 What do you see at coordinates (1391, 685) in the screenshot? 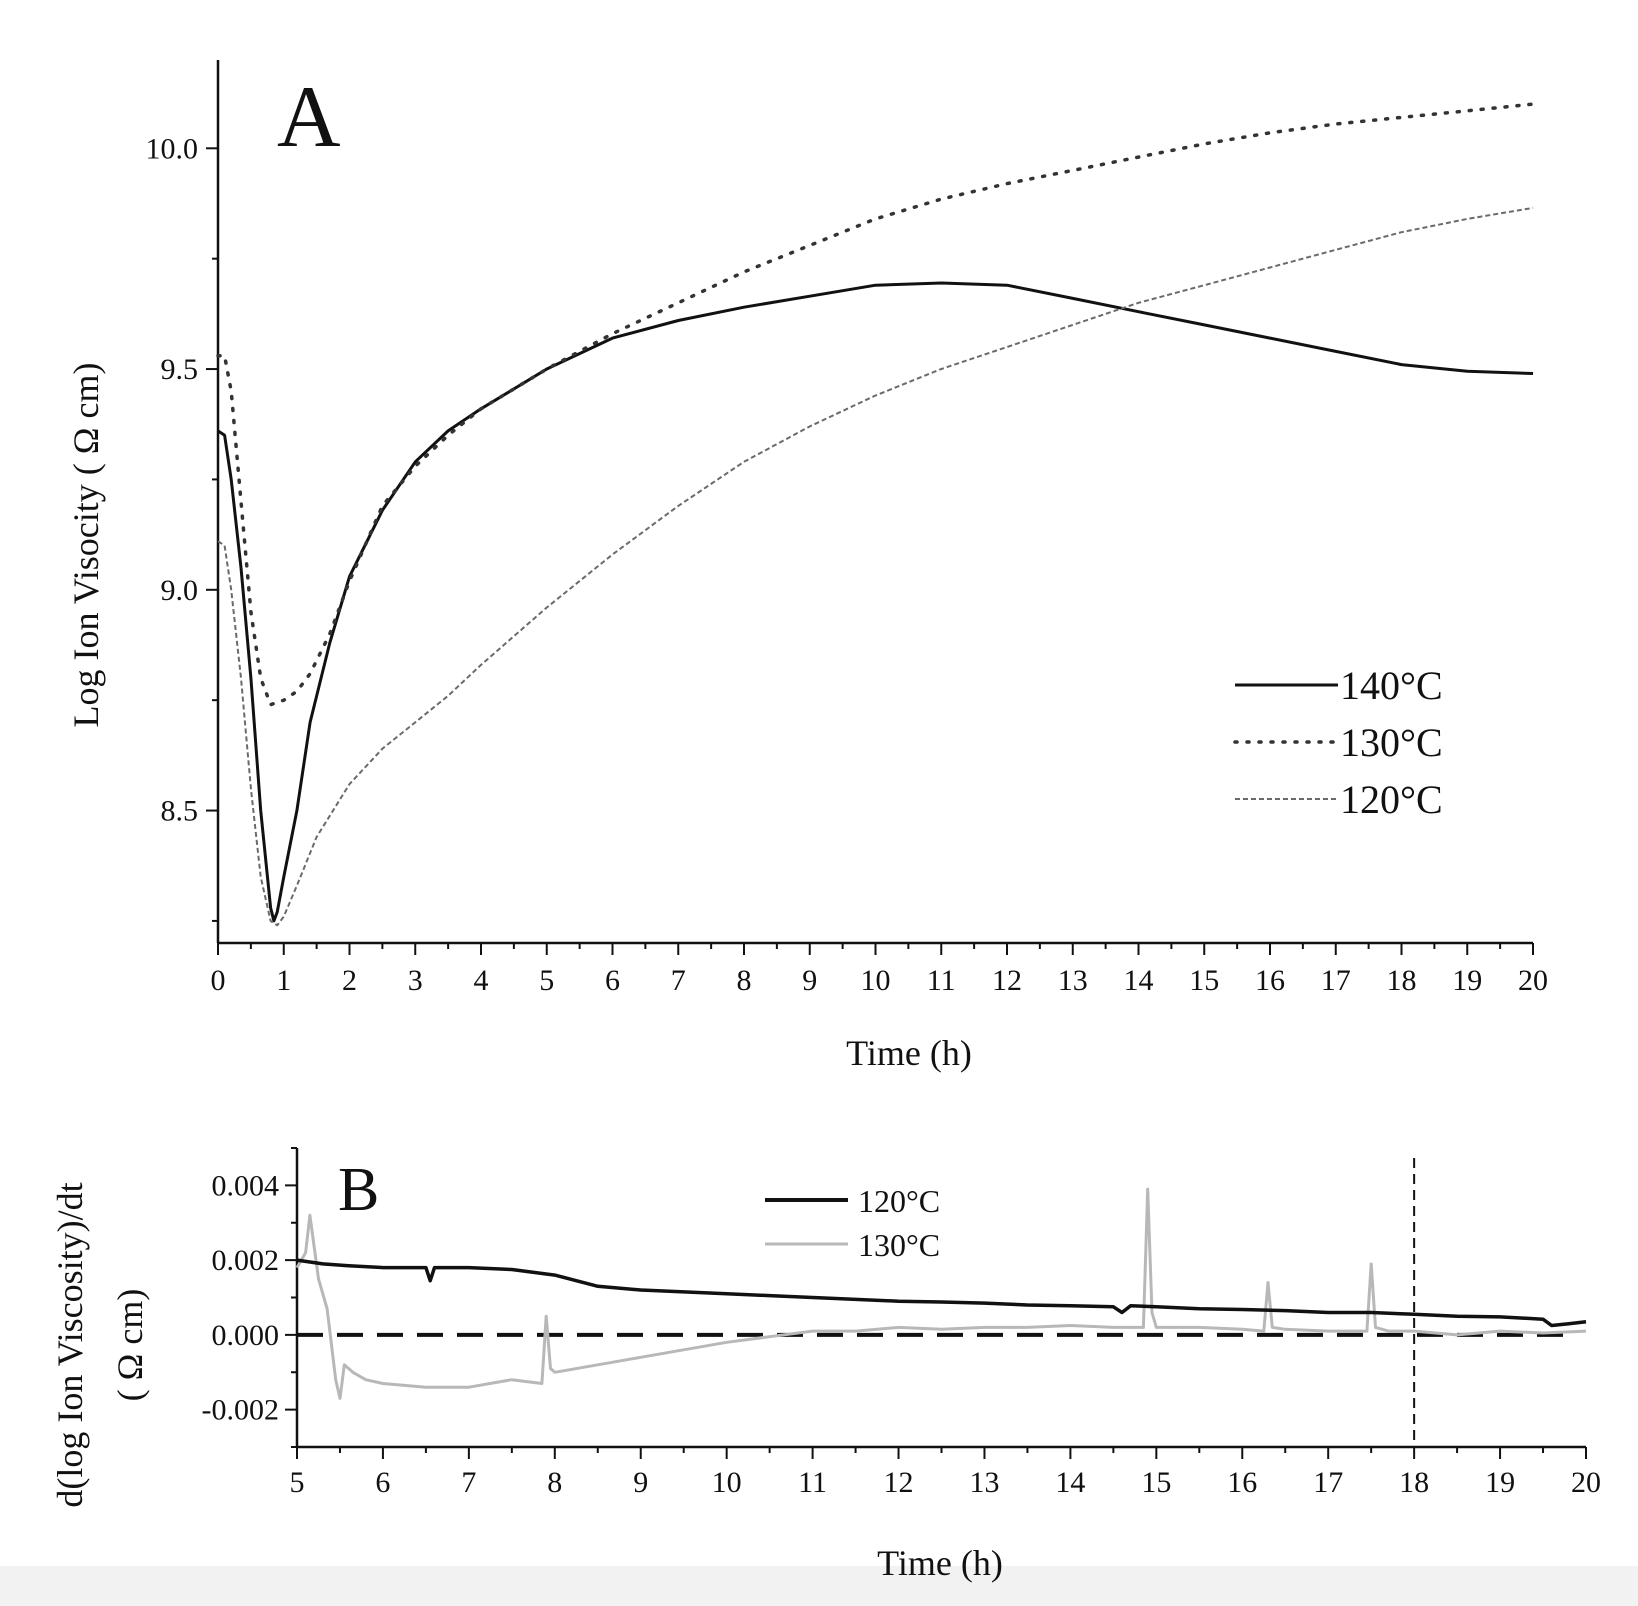
I see `legend-label-140c: 140°C` at bounding box center [1391, 685].